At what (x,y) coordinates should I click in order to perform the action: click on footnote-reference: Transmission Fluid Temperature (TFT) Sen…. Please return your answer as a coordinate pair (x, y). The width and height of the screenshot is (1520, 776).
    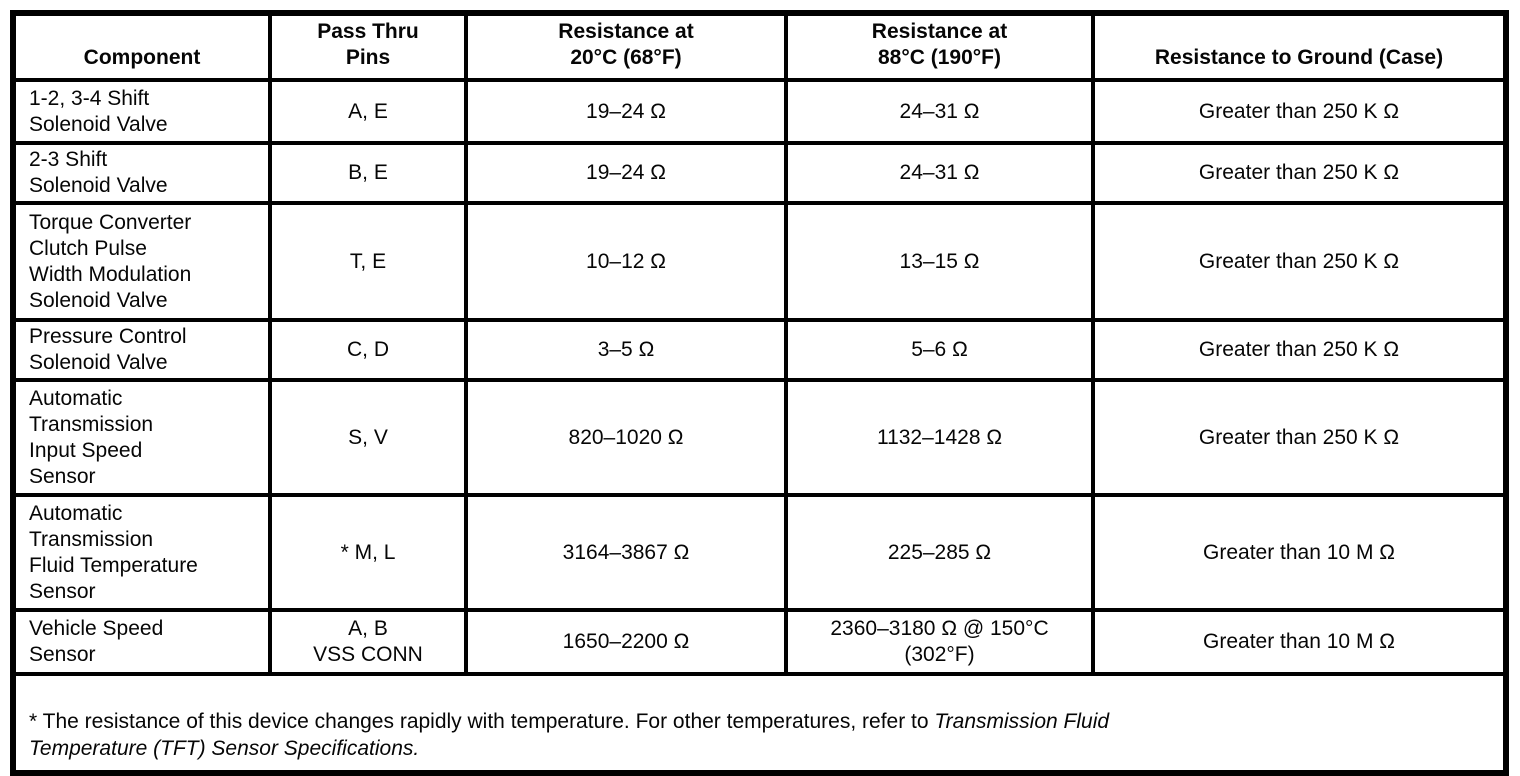
    Looking at the image, I should click on (569, 735).